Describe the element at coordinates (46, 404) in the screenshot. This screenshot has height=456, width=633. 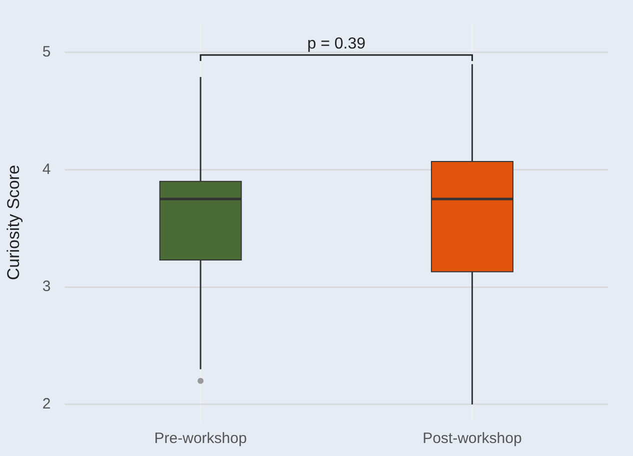
I see `y-tick-label: 2` at that location.